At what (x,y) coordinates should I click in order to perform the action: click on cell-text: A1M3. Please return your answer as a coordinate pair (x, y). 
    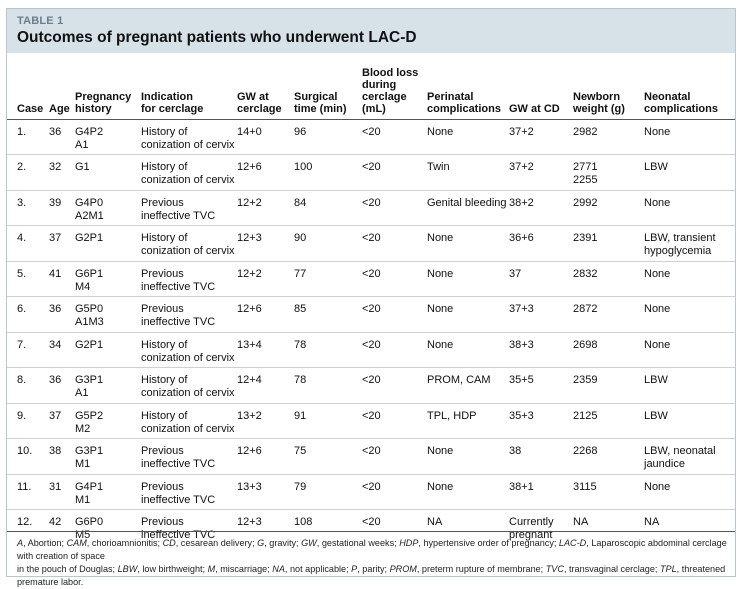
    Looking at the image, I should click on (89, 322).